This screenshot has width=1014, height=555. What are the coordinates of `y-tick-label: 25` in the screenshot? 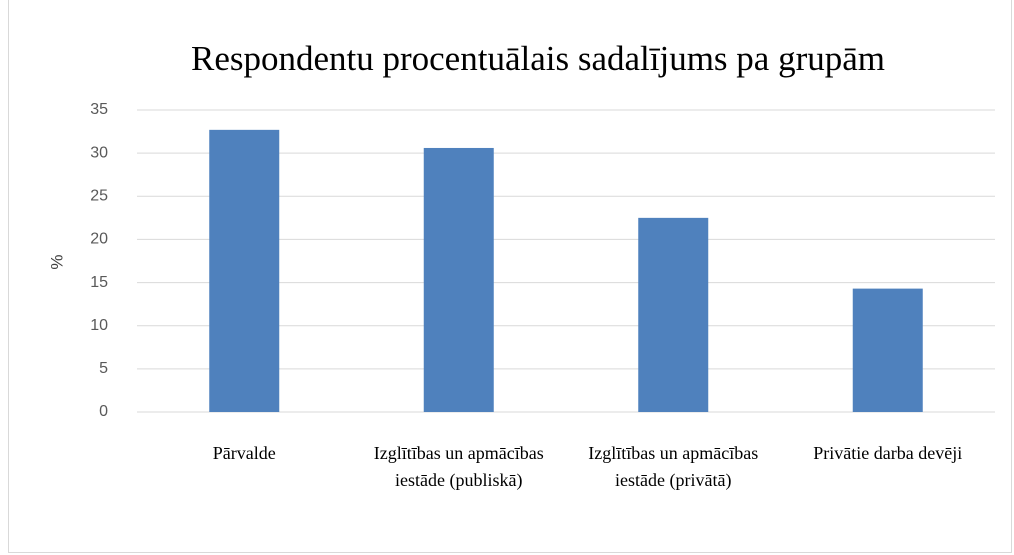 It's located at (99, 196).